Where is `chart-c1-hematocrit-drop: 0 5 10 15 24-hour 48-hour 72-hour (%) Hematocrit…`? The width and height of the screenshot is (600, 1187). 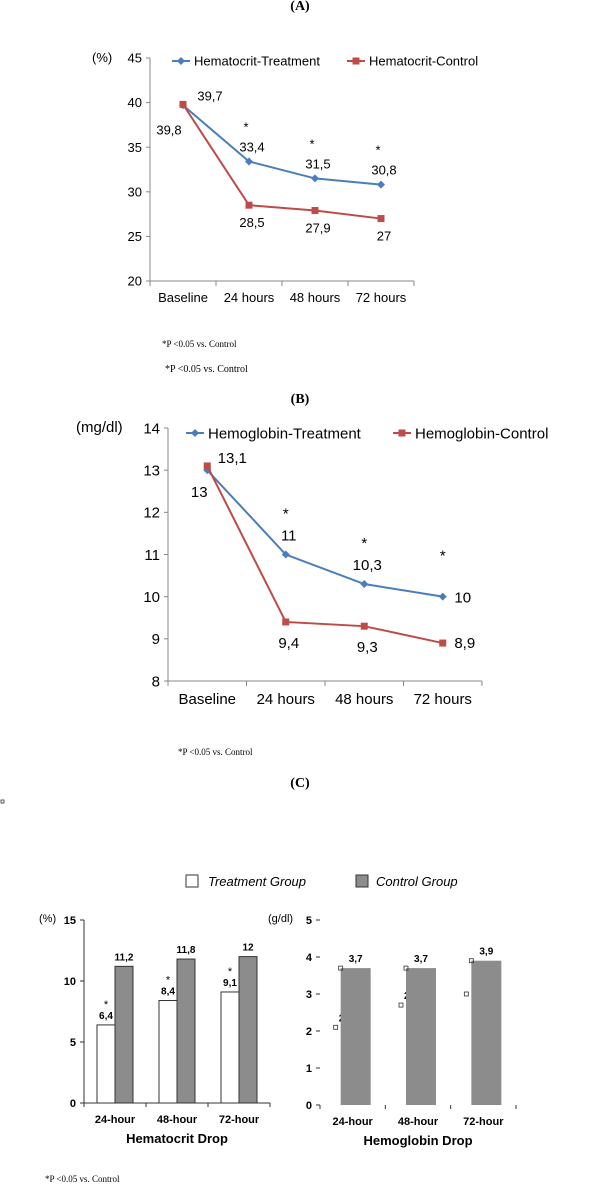 chart-c1-hematocrit-drop: 0 5 10 15 24-hour 48-hour 72-hour (%) Hematocrit… is located at coordinates (155, 1029).